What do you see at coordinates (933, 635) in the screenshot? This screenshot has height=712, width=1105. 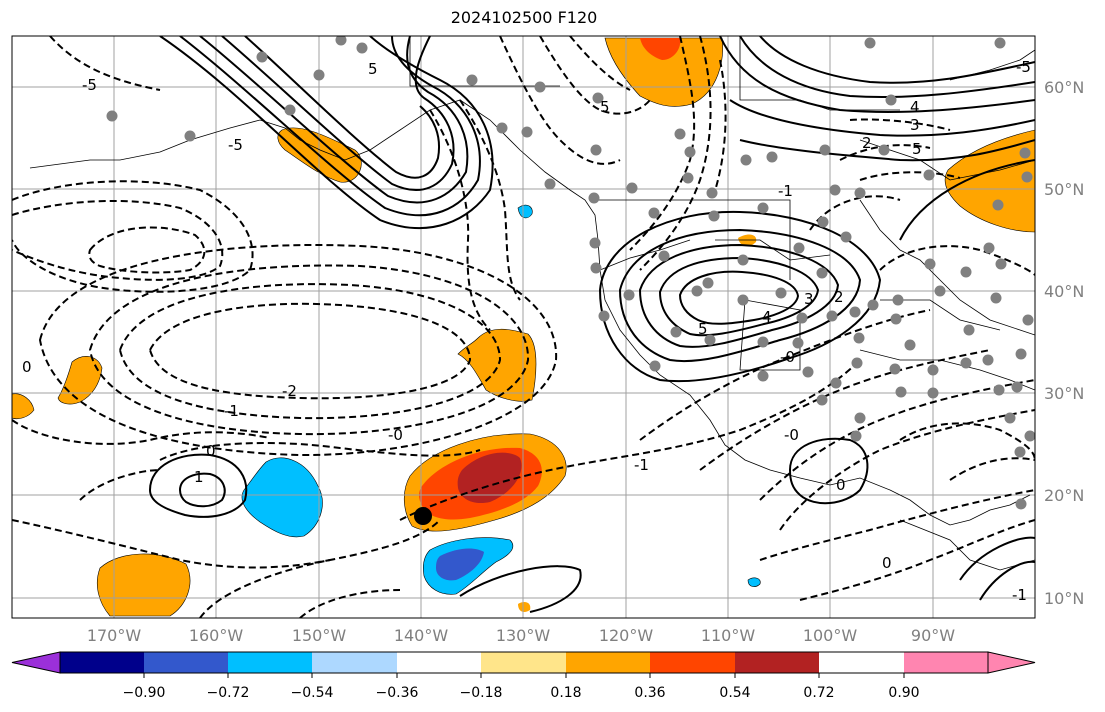 I see `lon-label: 90°W` at bounding box center [933, 635].